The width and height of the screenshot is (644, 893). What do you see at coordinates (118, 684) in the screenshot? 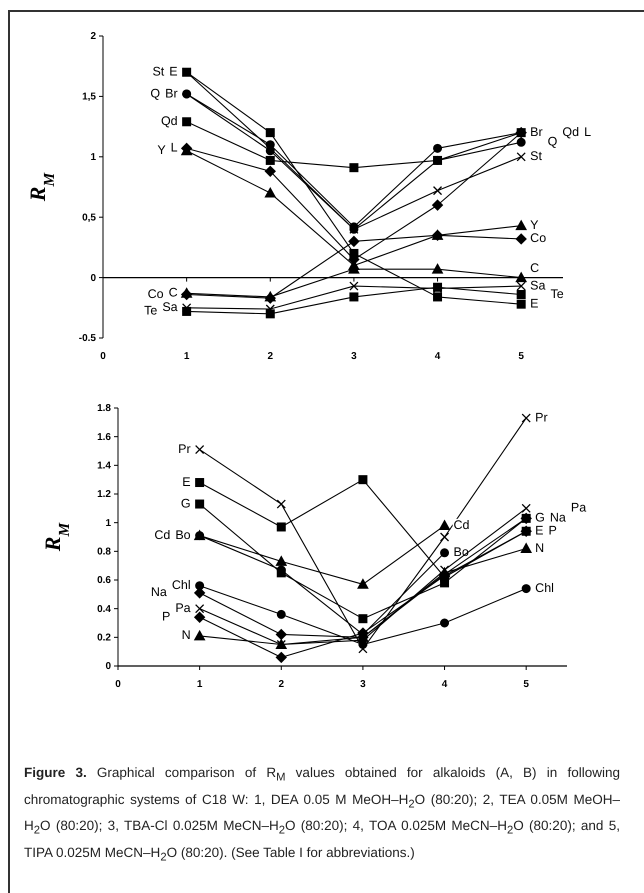
I see `x-tick-label: 0` at bounding box center [118, 684].